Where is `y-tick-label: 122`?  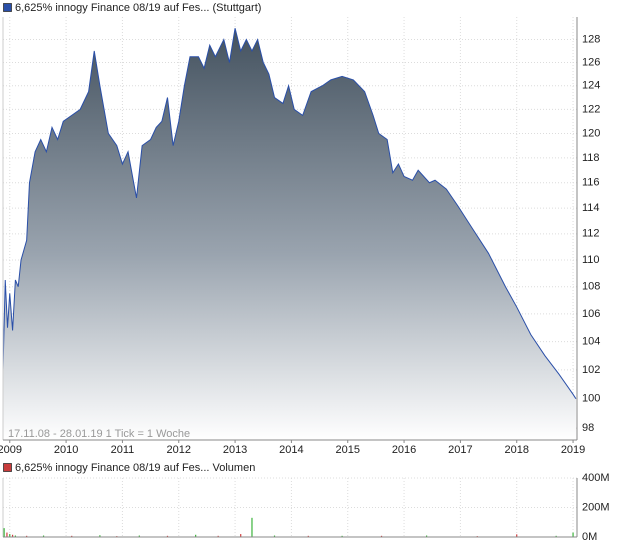
y-tick-label: 122 is located at coordinates (591, 109).